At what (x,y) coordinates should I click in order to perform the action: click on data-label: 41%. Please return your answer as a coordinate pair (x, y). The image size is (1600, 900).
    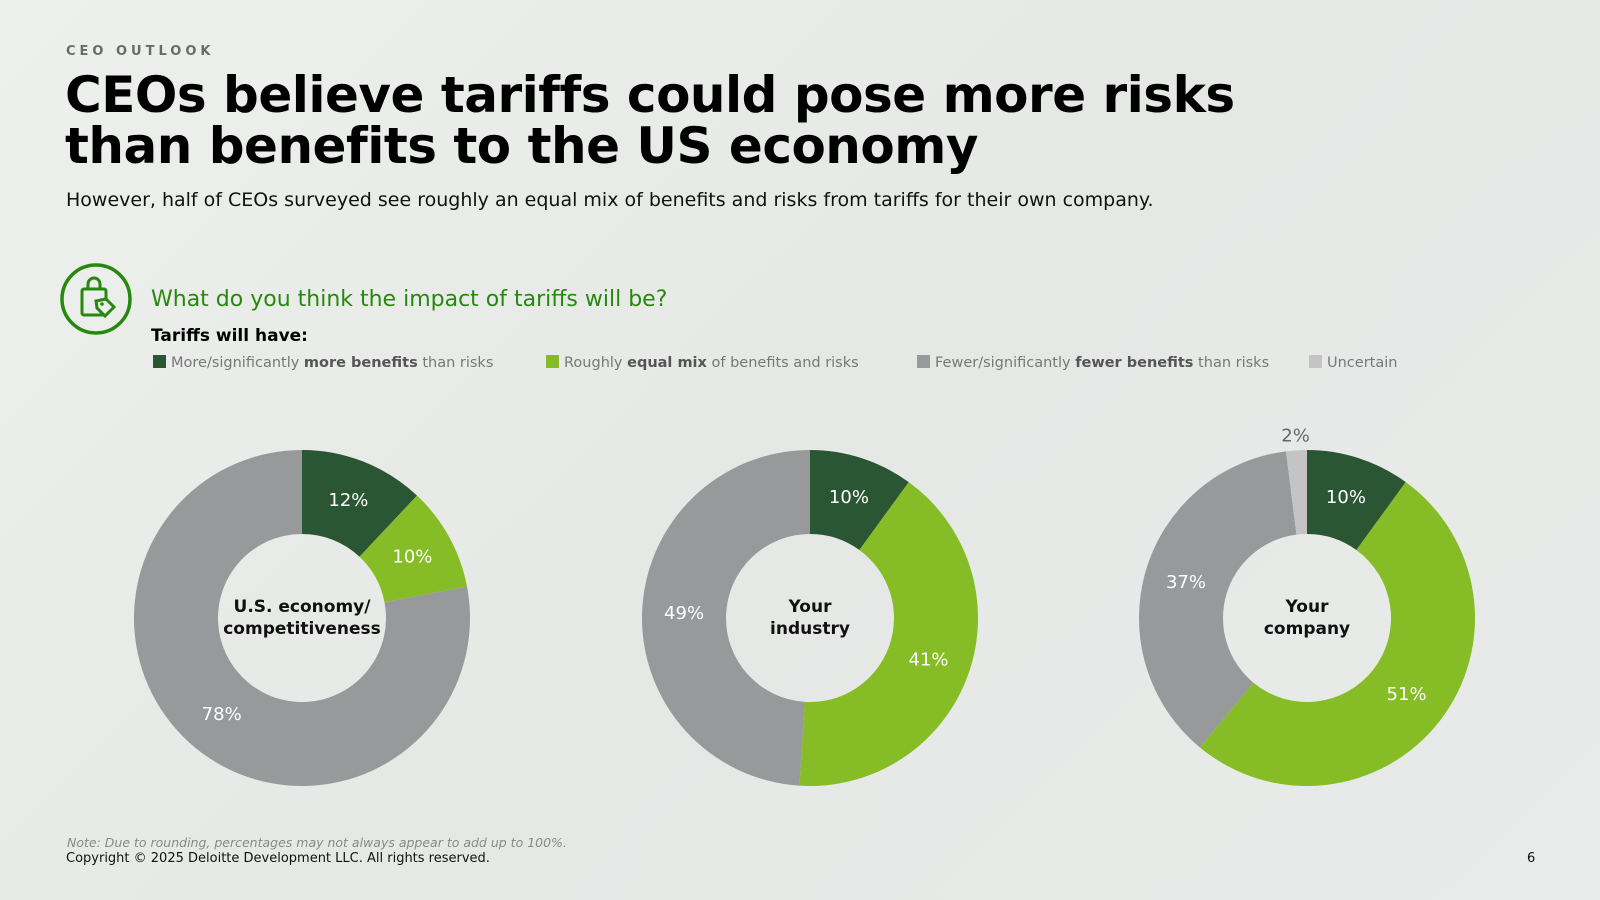
    Looking at the image, I should click on (929, 660).